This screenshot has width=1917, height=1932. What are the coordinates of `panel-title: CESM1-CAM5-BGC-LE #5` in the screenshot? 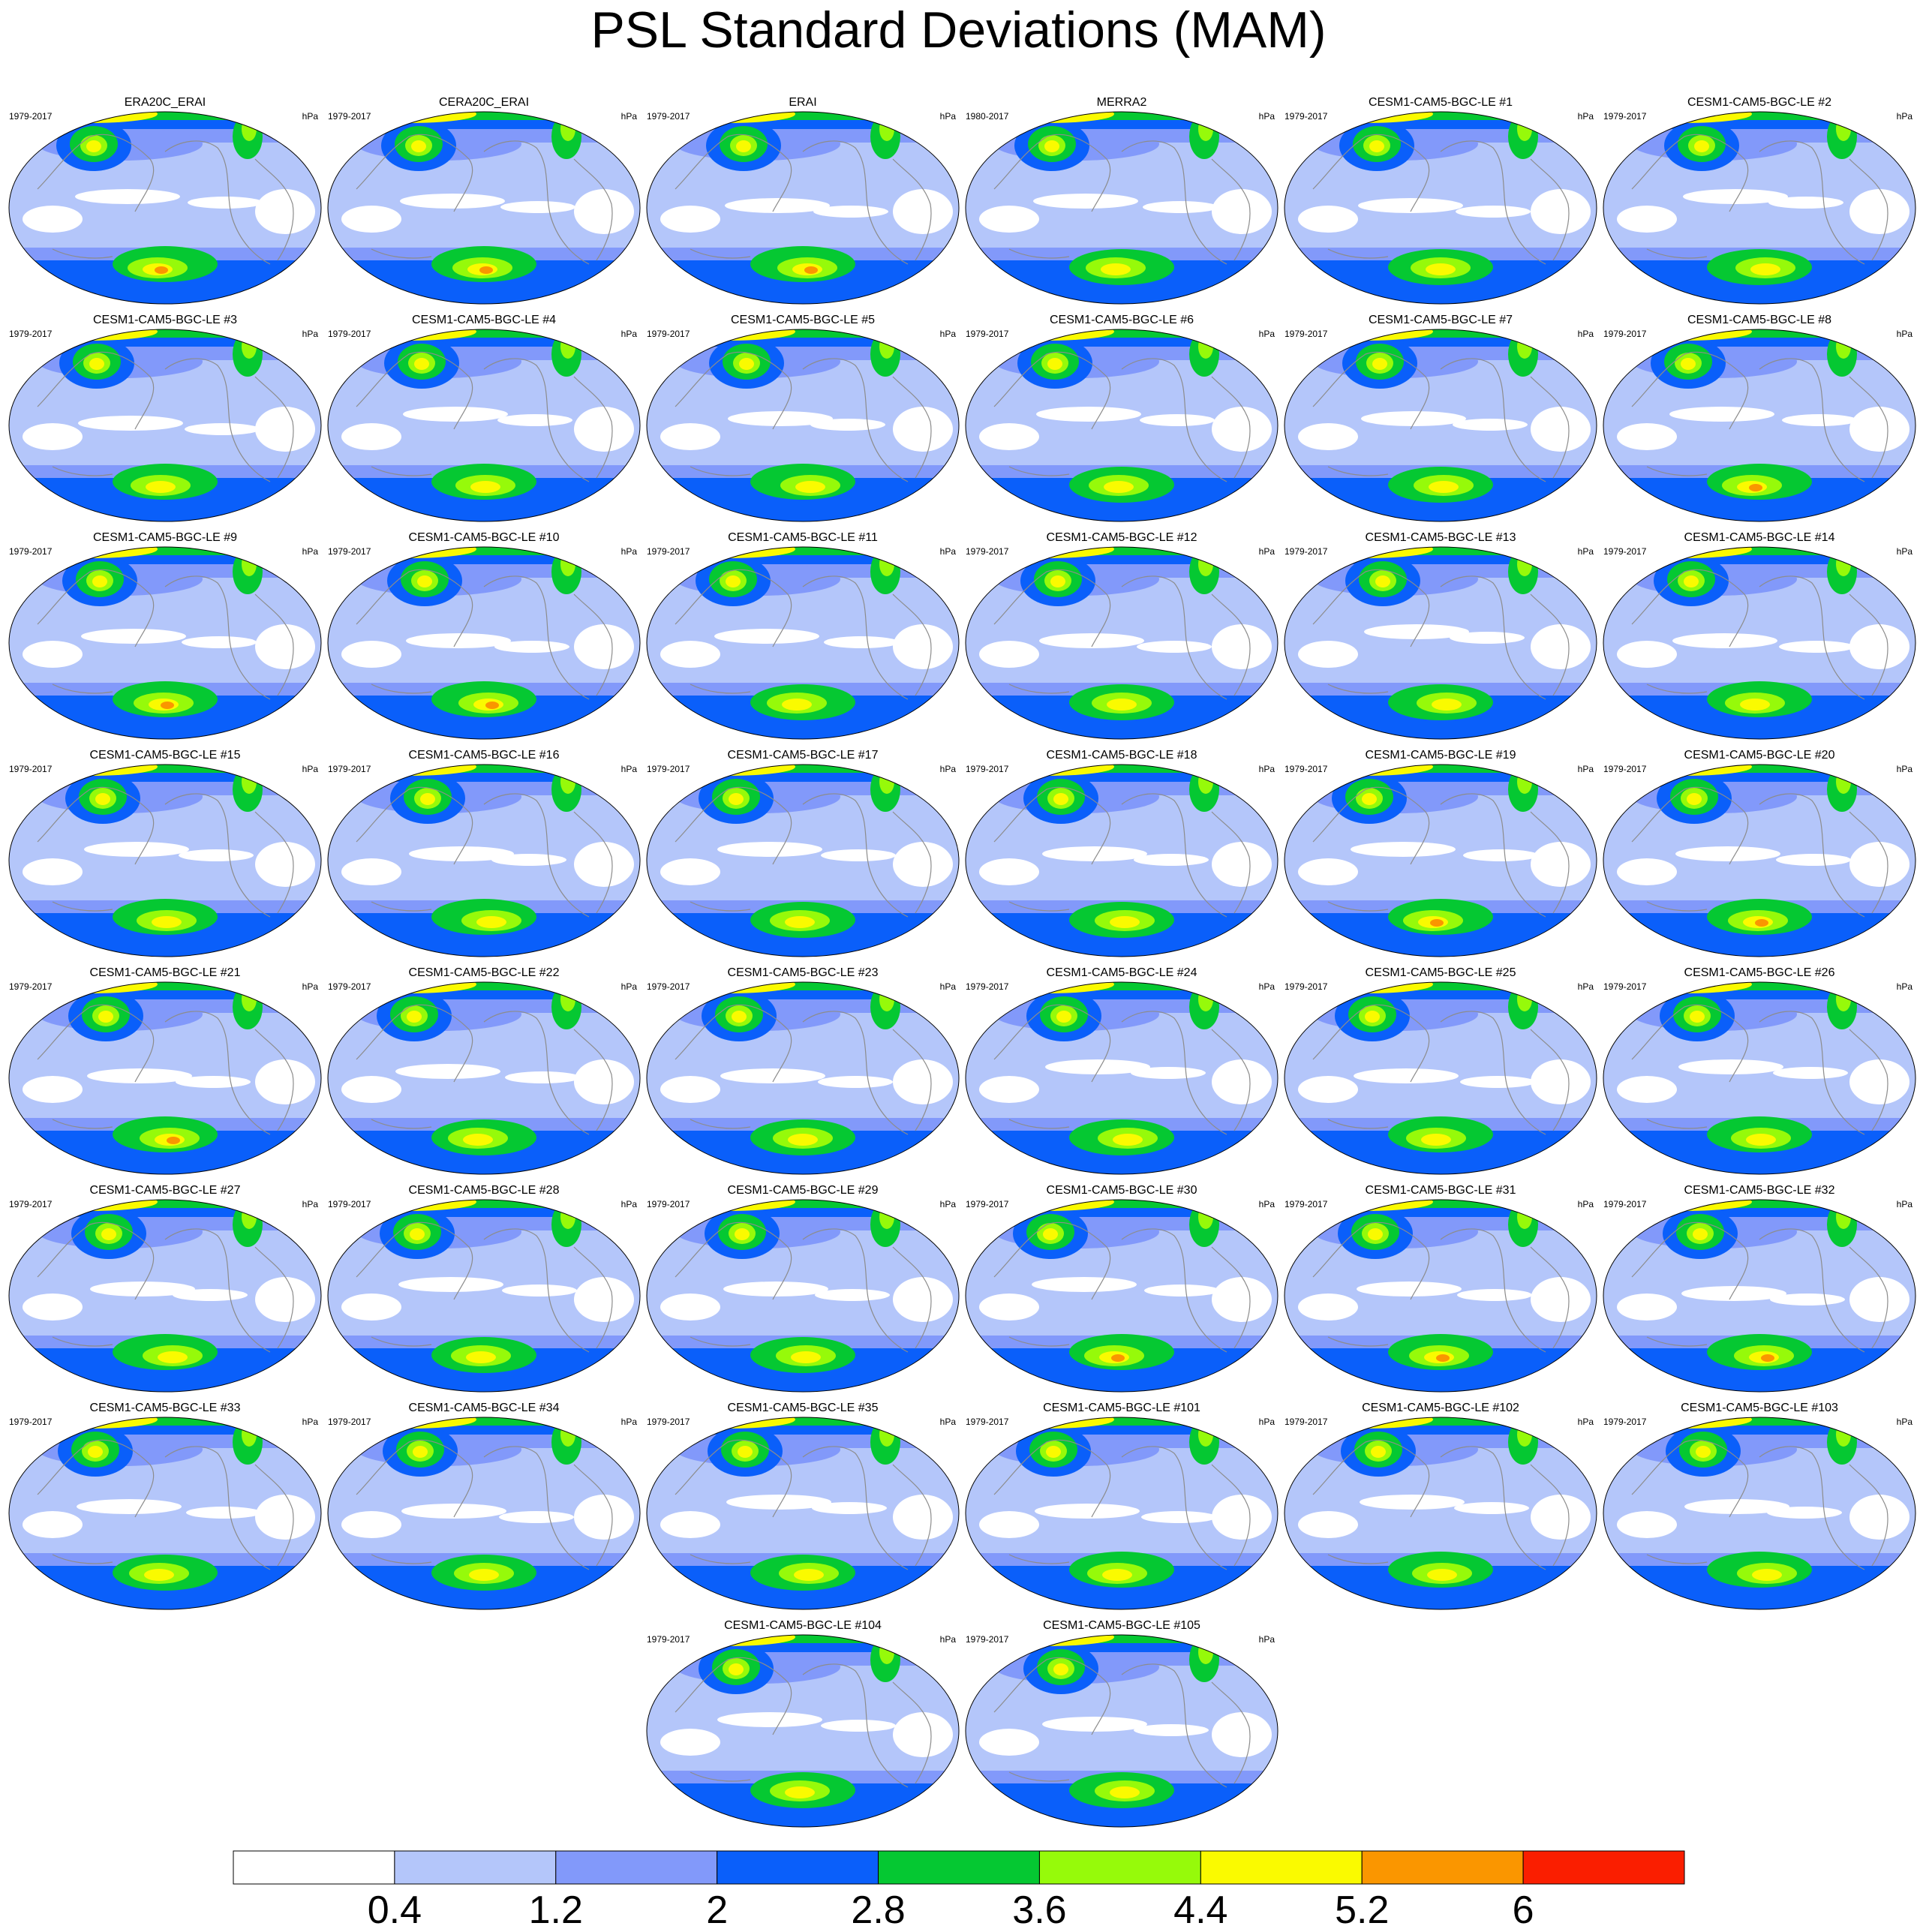 It's located at (803, 320).